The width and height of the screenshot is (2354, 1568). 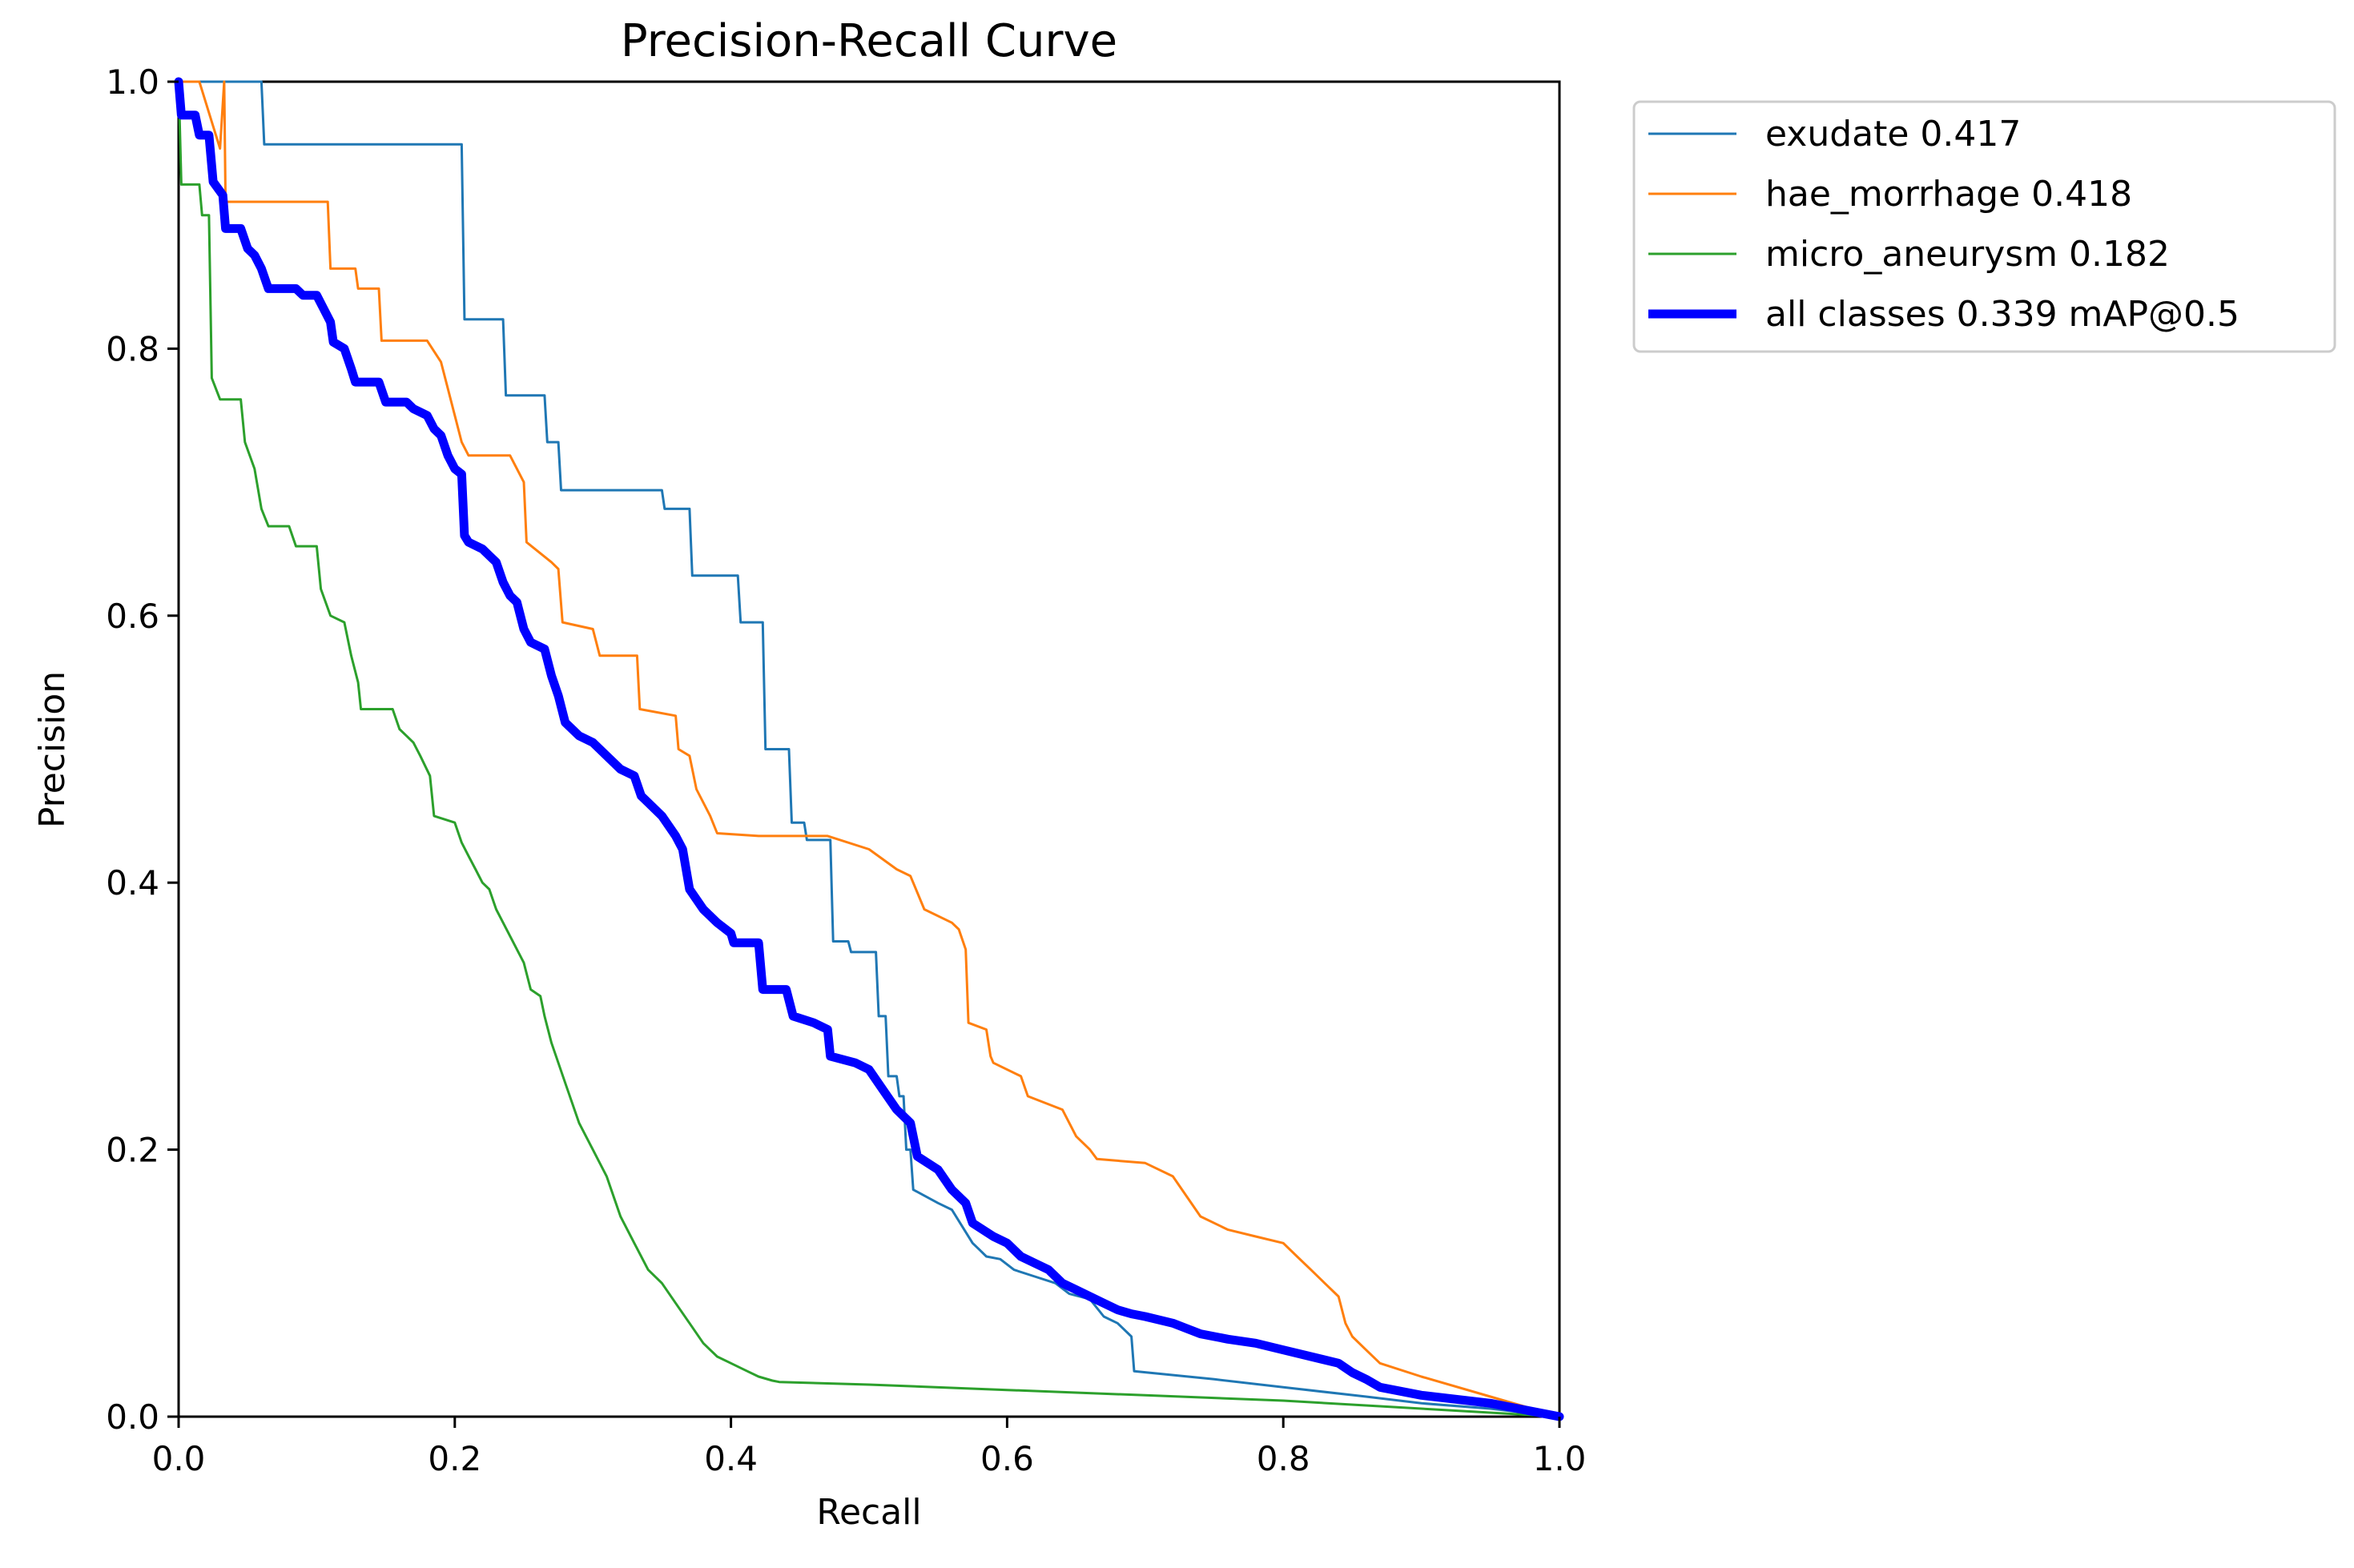 What do you see at coordinates (179, 1459) in the screenshot?
I see `x-tick-label: 0.0` at bounding box center [179, 1459].